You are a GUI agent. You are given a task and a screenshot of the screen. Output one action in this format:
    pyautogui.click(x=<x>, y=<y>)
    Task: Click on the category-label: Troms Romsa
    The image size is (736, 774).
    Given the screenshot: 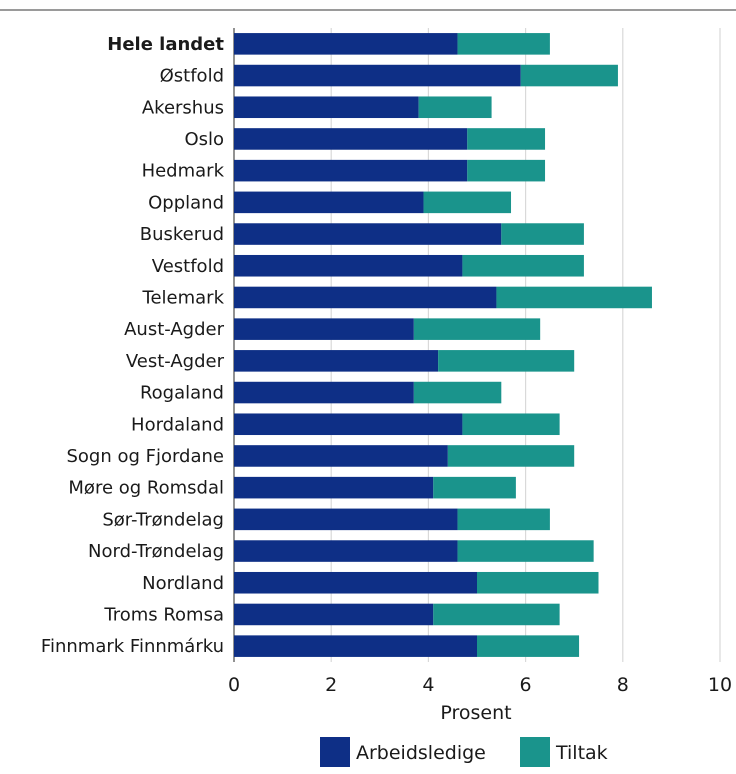 What is the action you would take?
    pyautogui.click(x=163, y=614)
    